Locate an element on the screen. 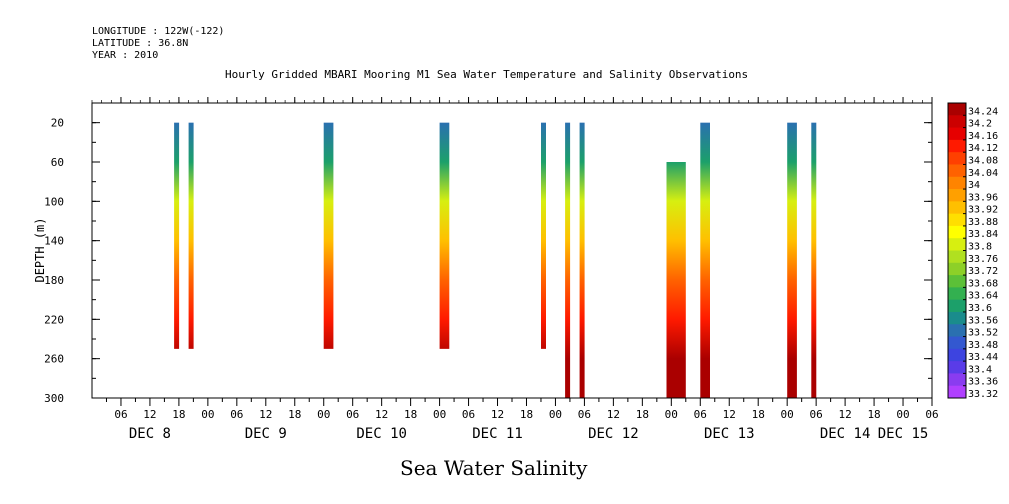  colorbar-label: 33.56 is located at coordinates (983, 320).